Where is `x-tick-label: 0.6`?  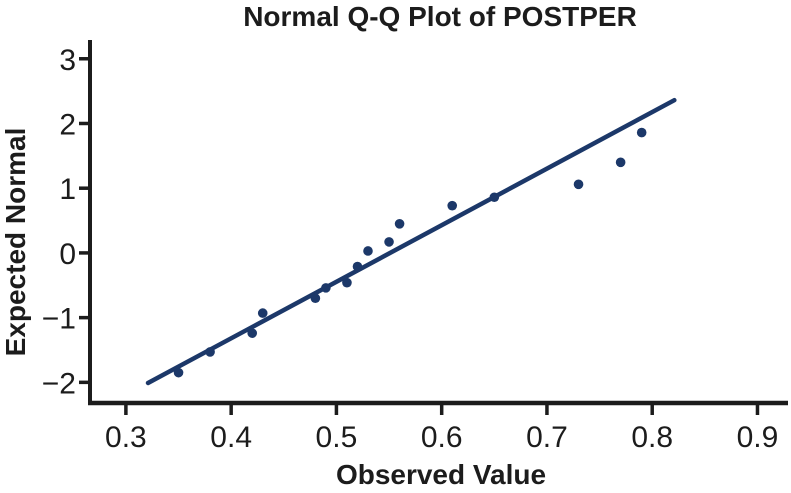
x-tick-label: 0.6 is located at coordinates (442, 437).